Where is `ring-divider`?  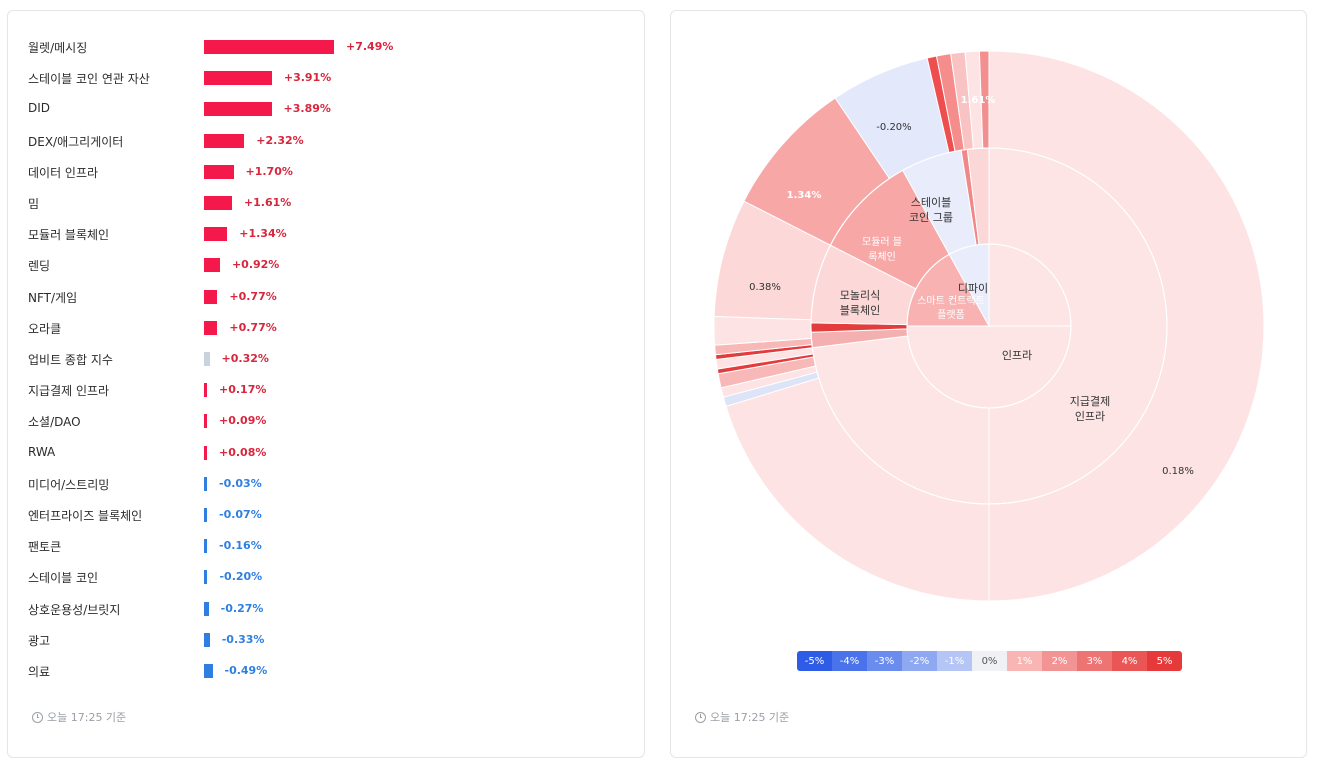
ring-divider is located at coordinates (989, 326).